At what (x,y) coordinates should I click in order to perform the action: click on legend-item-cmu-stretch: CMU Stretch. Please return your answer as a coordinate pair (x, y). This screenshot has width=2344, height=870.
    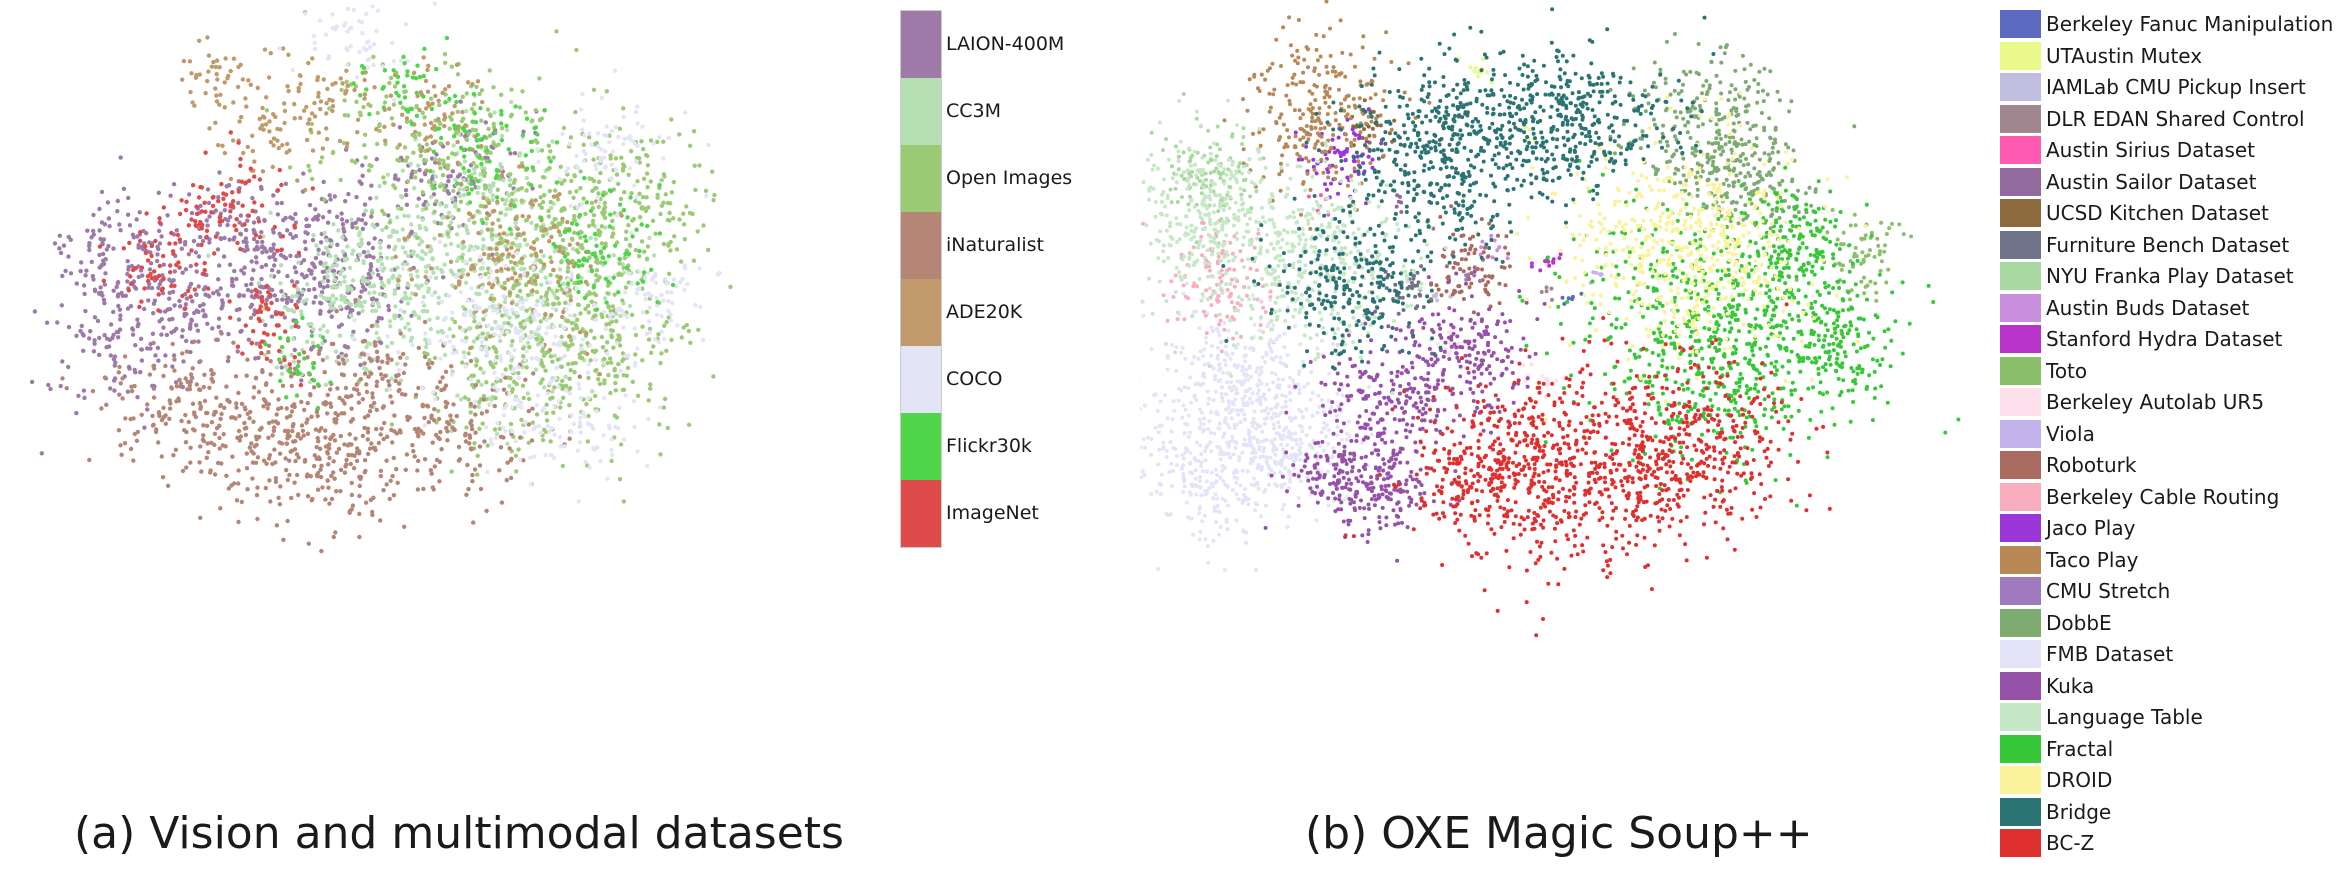
    Looking at the image, I should click on (2170, 591).